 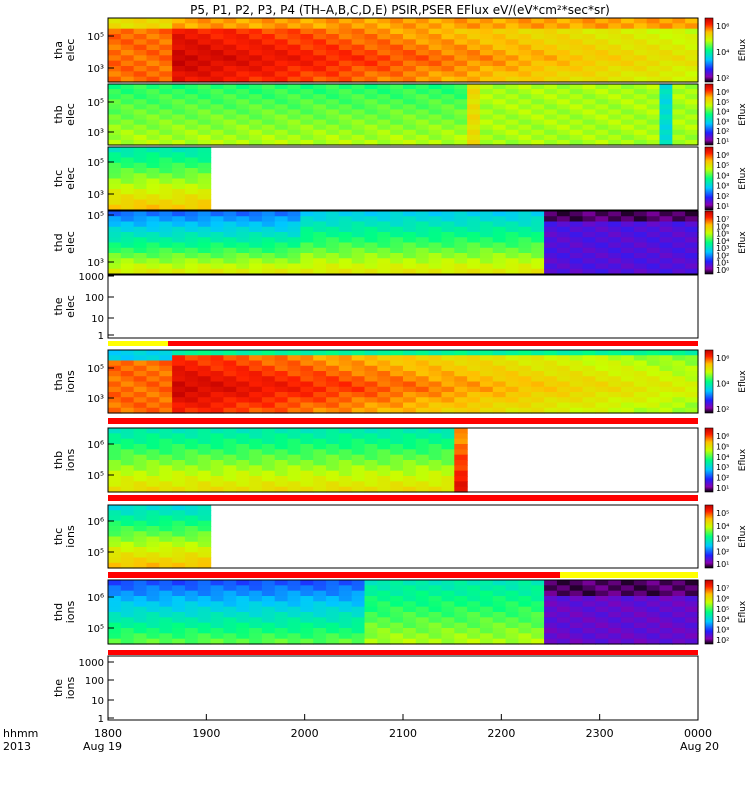 I want to click on panel-ylabel: the, so click(x=58, y=688).